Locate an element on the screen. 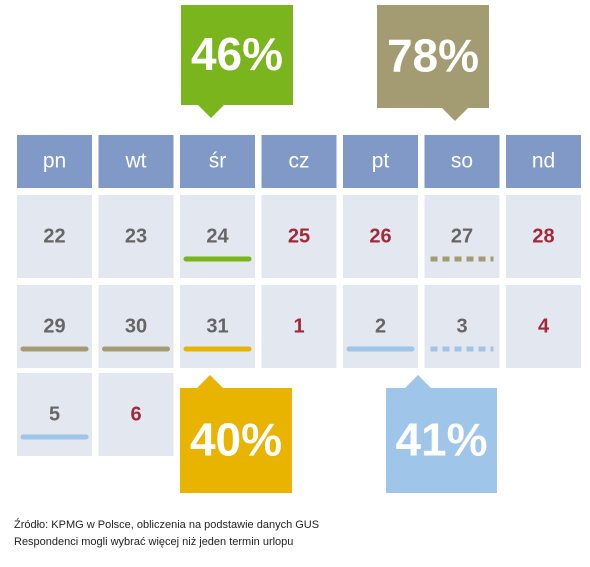  day-number: 3 is located at coordinates (461, 326).